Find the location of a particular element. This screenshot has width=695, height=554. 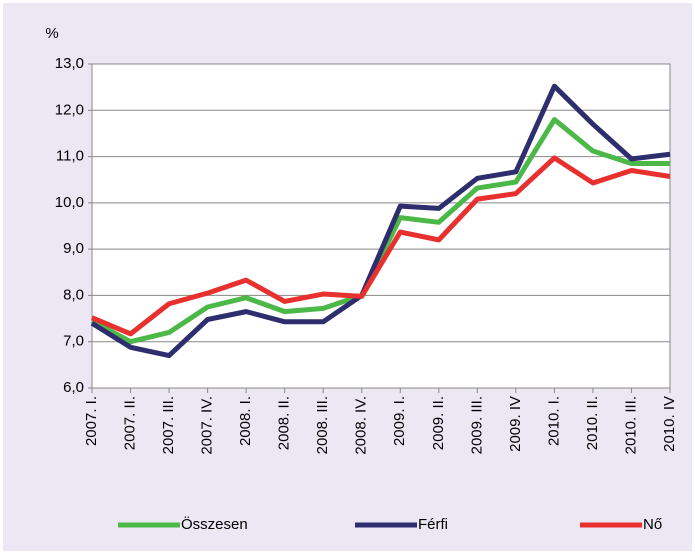

x-tick-label: 2007. II. is located at coordinates (130, 423).